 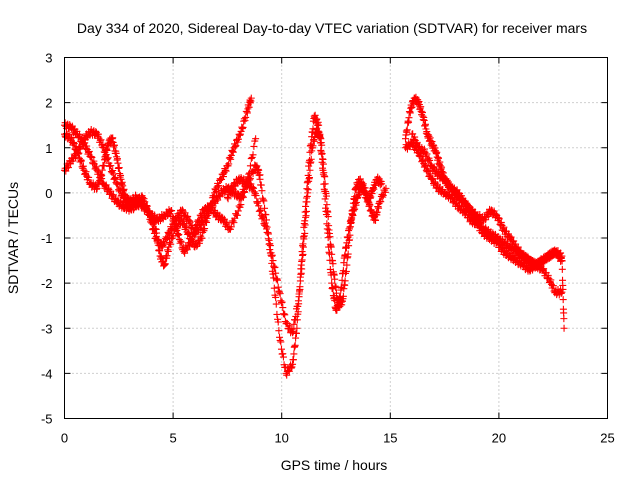 What do you see at coordinates (390, 438) in the screenshot?
I see `x-tick-label: 15` at bounding box center [390, 438].